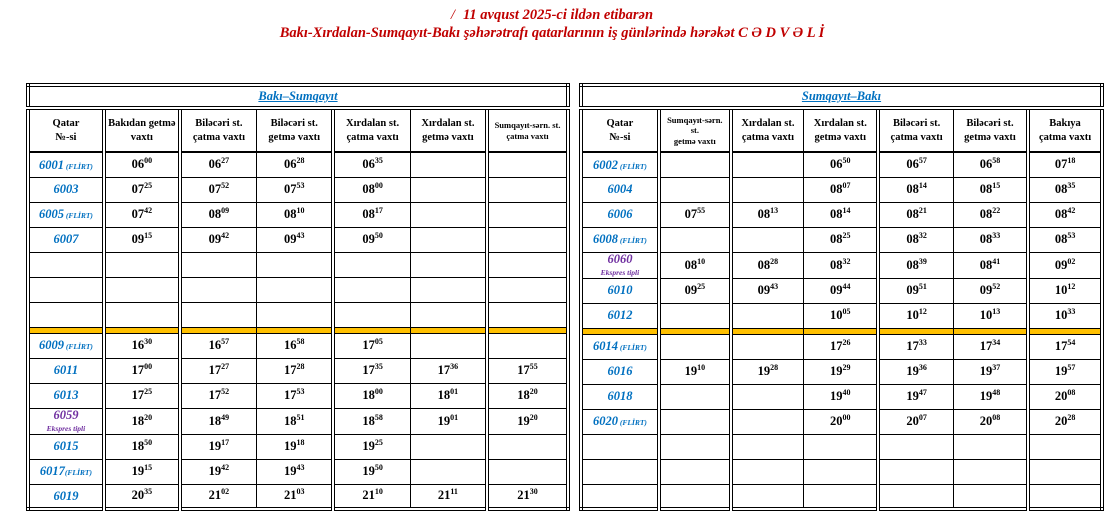 The image size is (1104, 517). What do you see at coordinates (378, 467) in the screenshot?
I see `minutes-superscript: 50` at bounding box center [378, 467].